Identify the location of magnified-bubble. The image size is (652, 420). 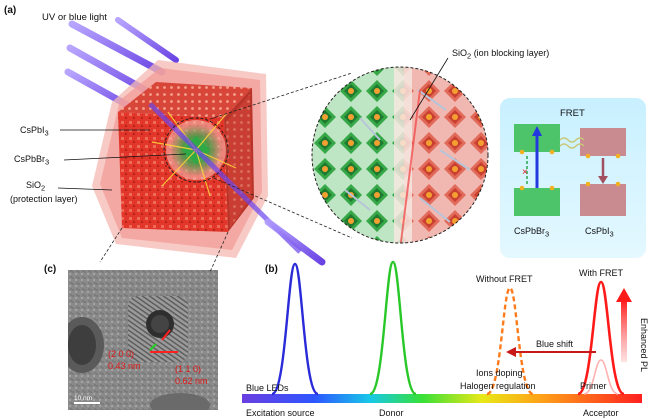
(400, 155).